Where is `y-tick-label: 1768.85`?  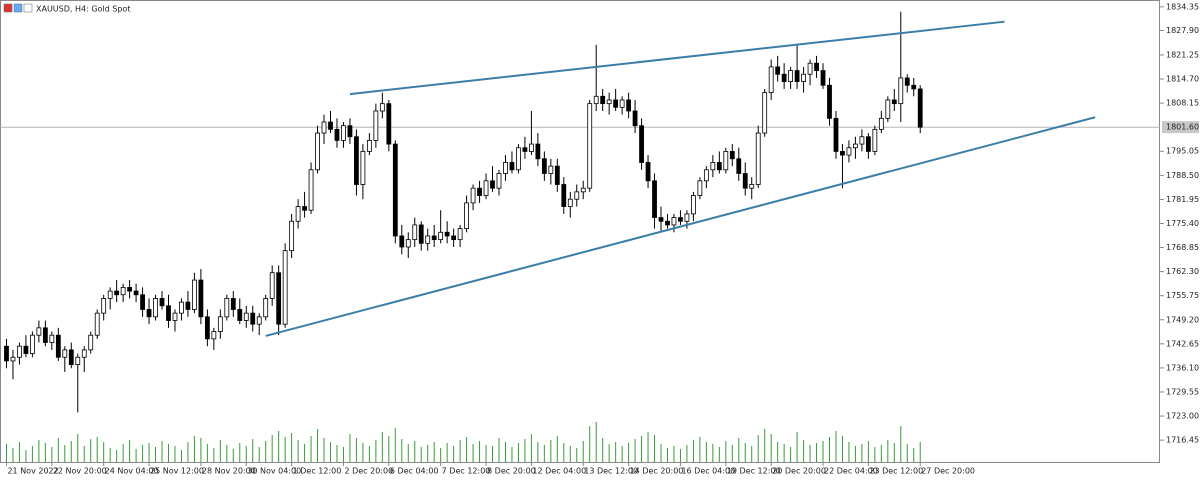 y-tick-label: 1768.85 is located at coordinates (1182, 247).